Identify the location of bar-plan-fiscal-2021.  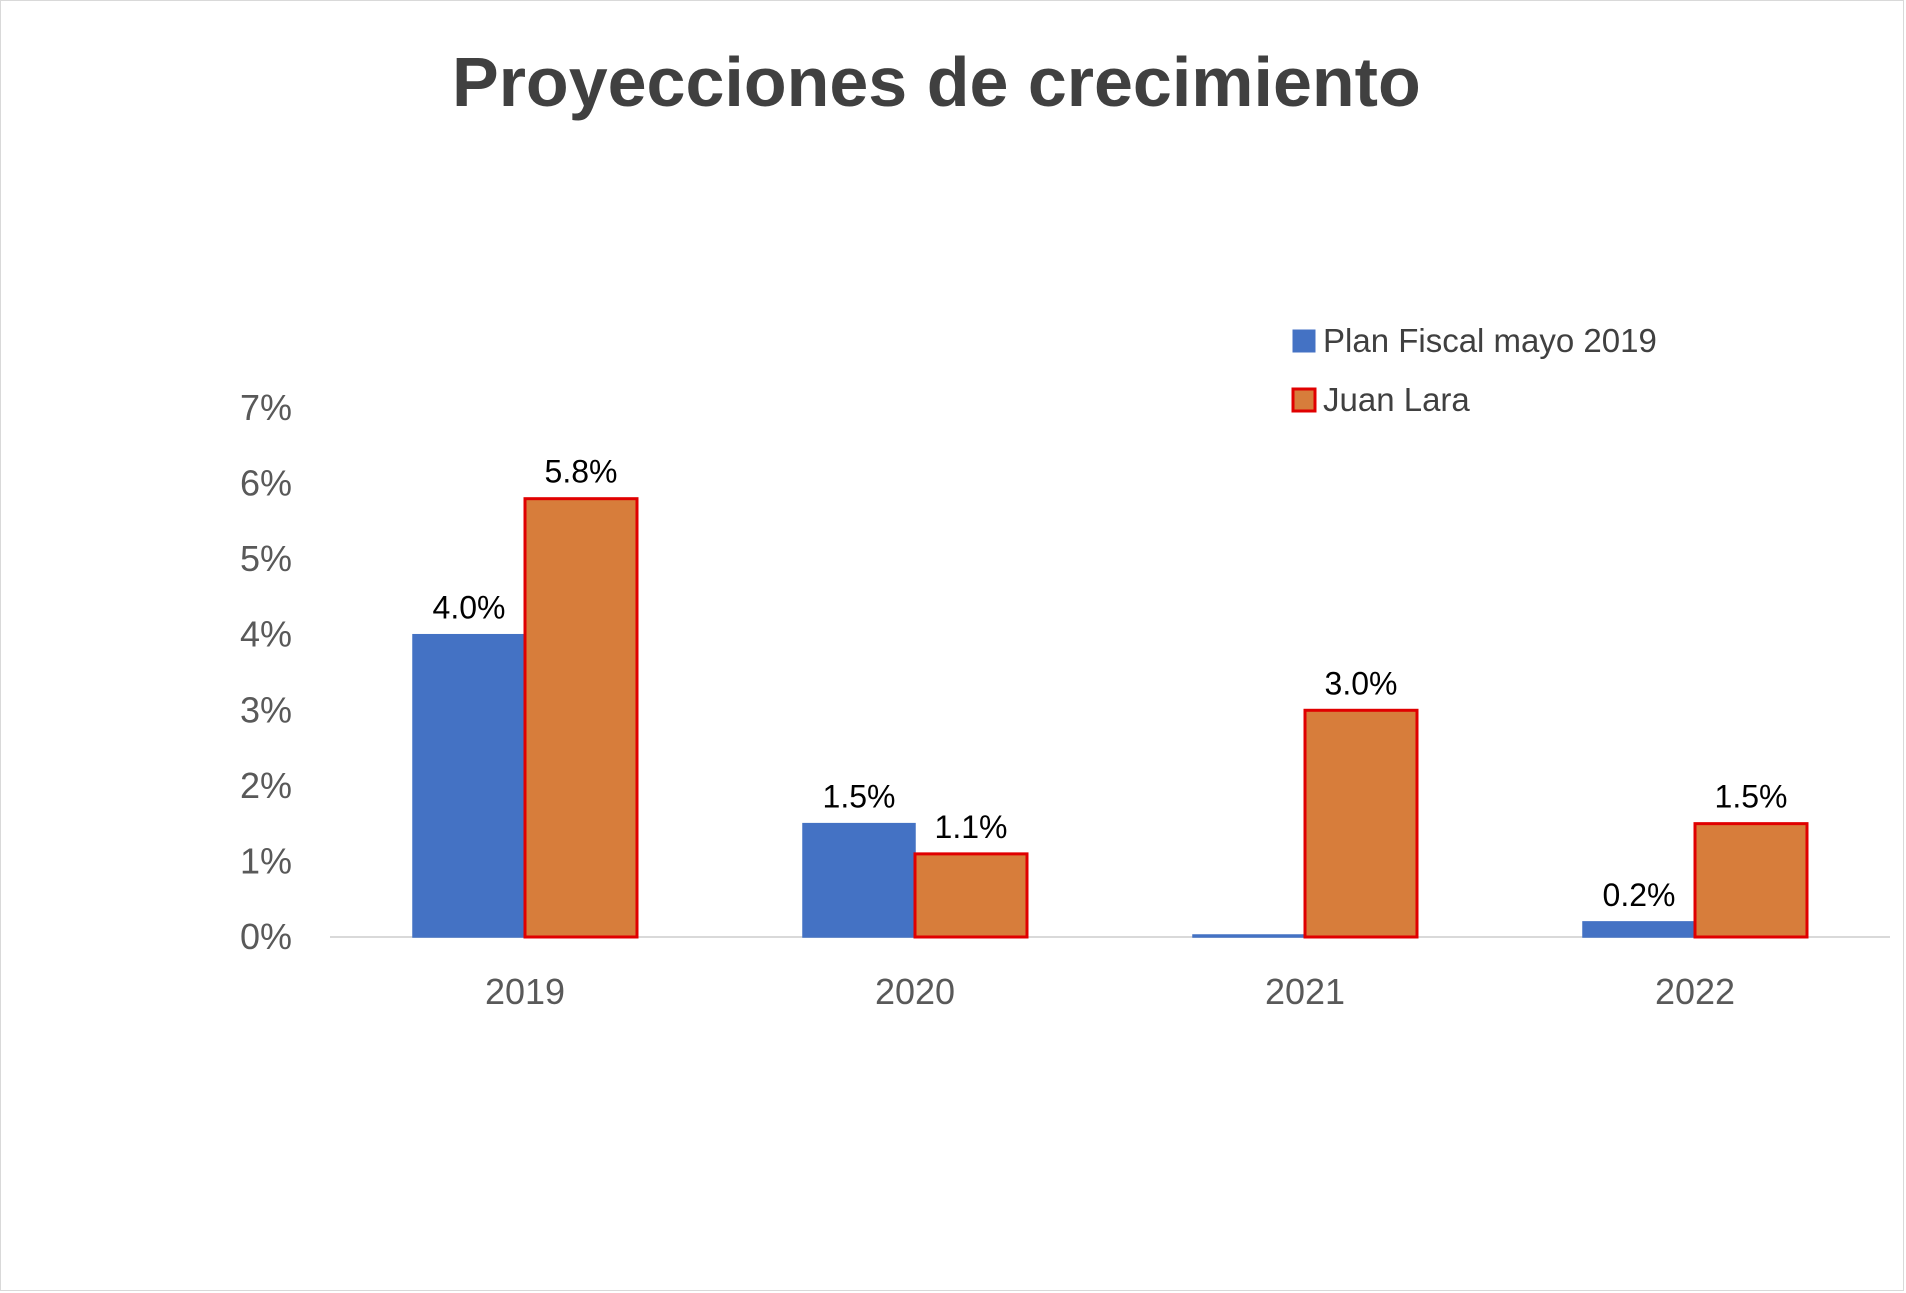
(1249, 936).